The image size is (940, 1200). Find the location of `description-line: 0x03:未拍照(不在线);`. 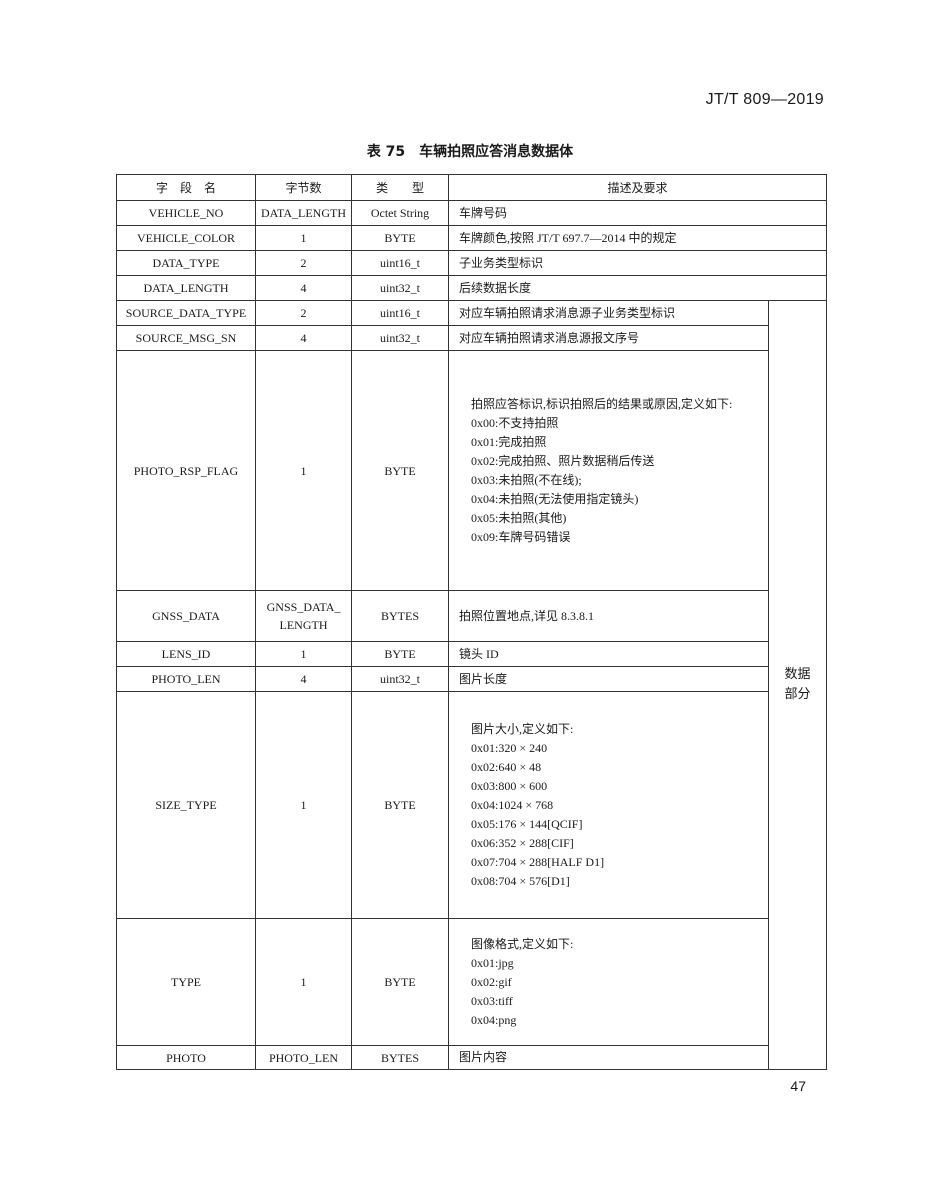

description-line: 0x03:未拍照(不在线); is located at coordinates (526, 479).